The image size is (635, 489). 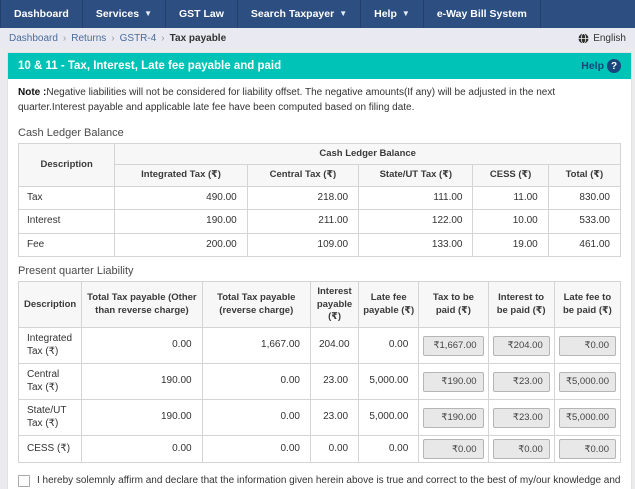 What do you see at coordinates (138, 38) in the screenshot?
I see `breadcrumb-link-gstr4: GSTR-4` at bounding box center [138, 38].